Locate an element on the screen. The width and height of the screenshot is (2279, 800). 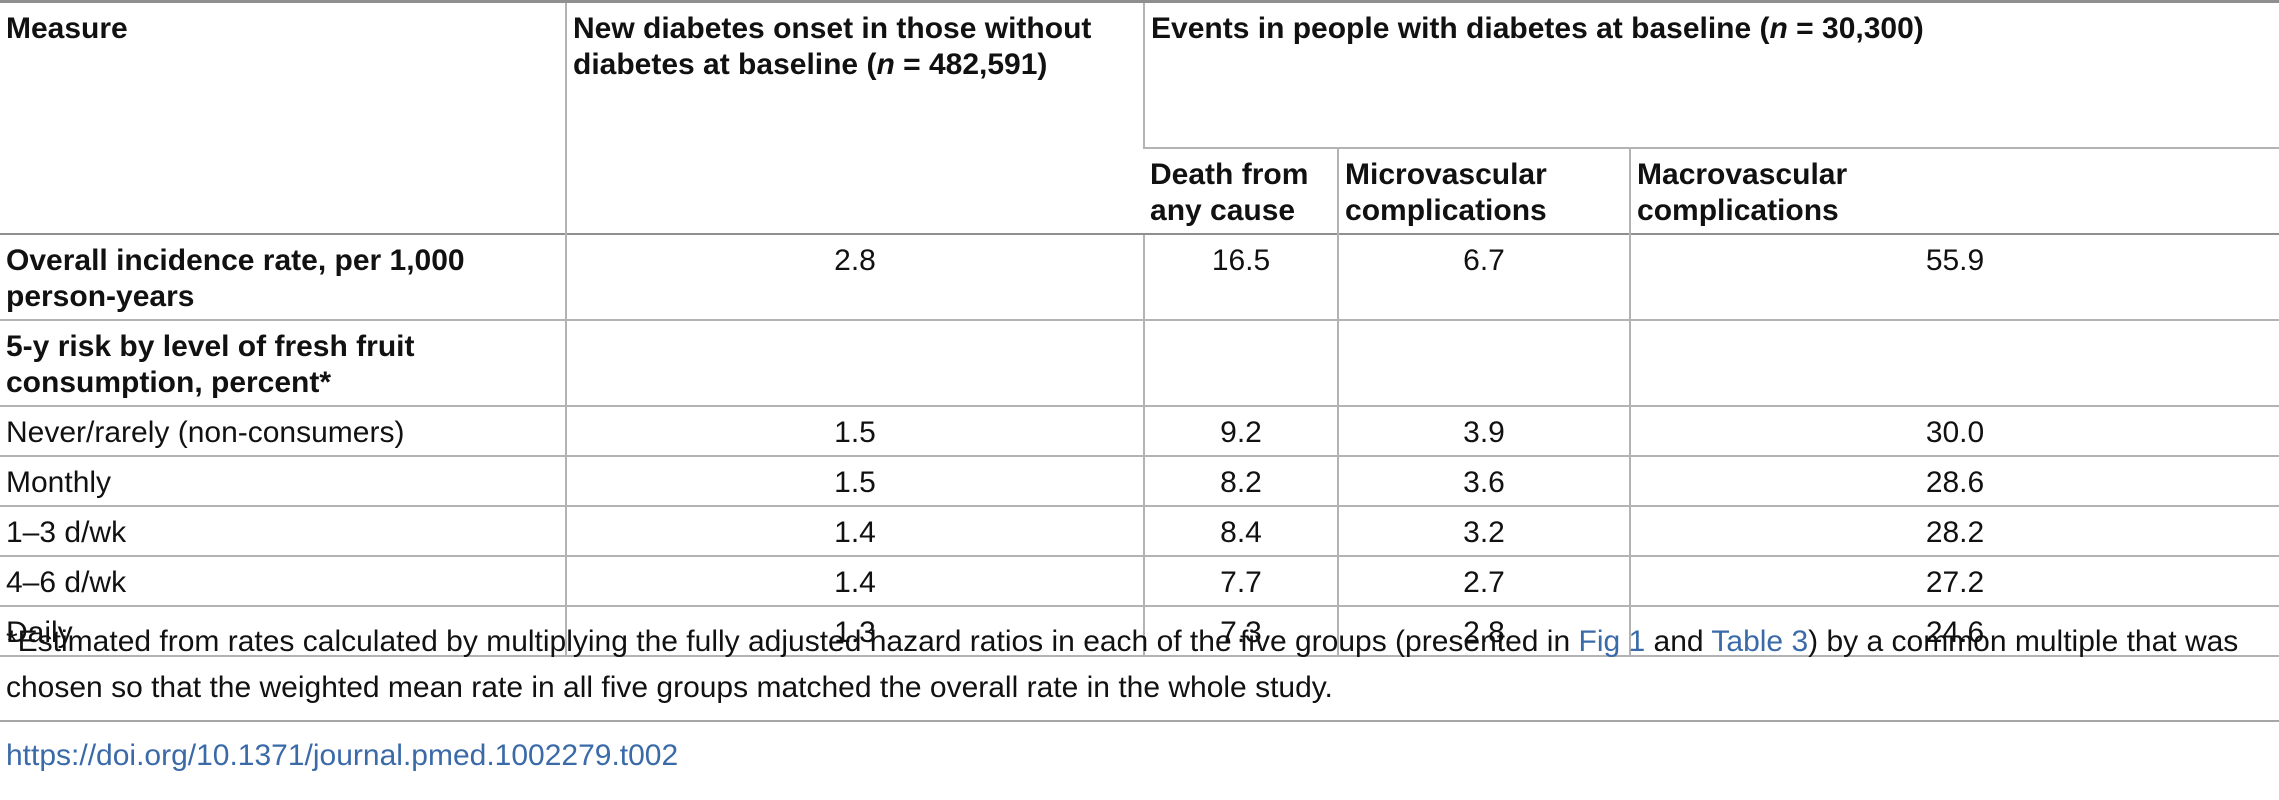
cell-macro is located at coordinates (1954, 362).